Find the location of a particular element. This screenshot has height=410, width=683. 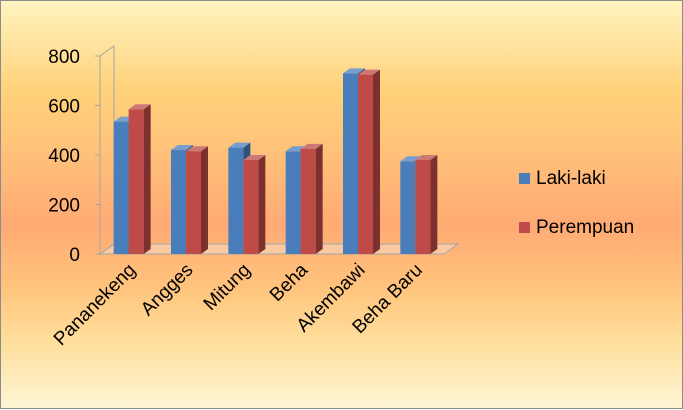

y-tick-label: 800 is located at coordinates (64, 57).